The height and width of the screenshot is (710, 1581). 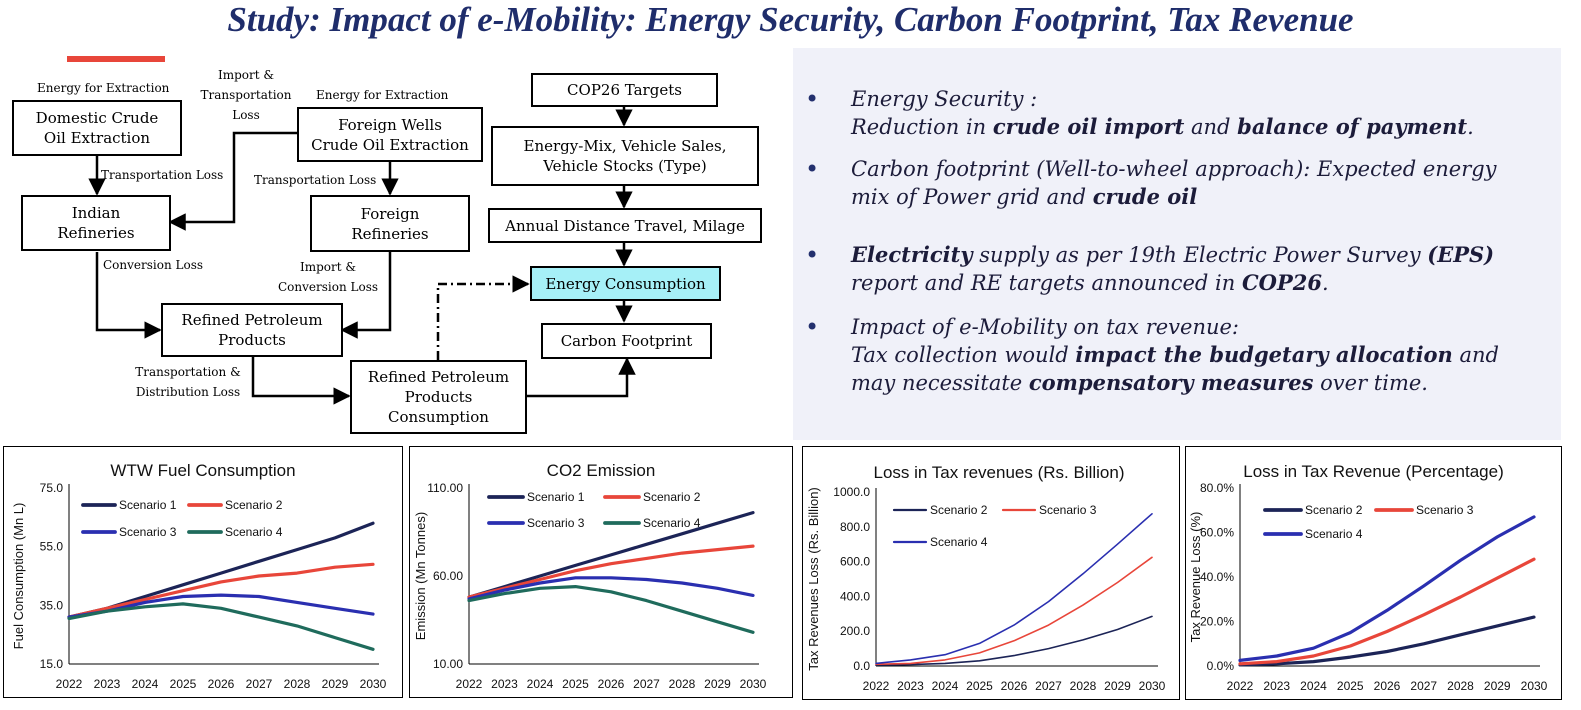 What do you see at coordinates (1373, 471) in the screenshot?
I see `chart-title: Loss in Tax Revenue (Percentage)` at bounding box center [1373, 471].